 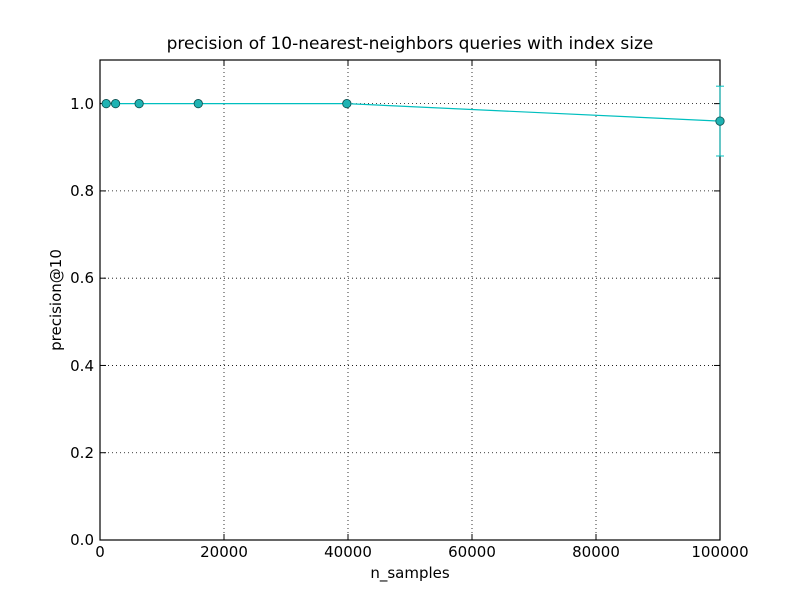 I want to click on y-tick-label: 1.0, so click(x=82, y=103).